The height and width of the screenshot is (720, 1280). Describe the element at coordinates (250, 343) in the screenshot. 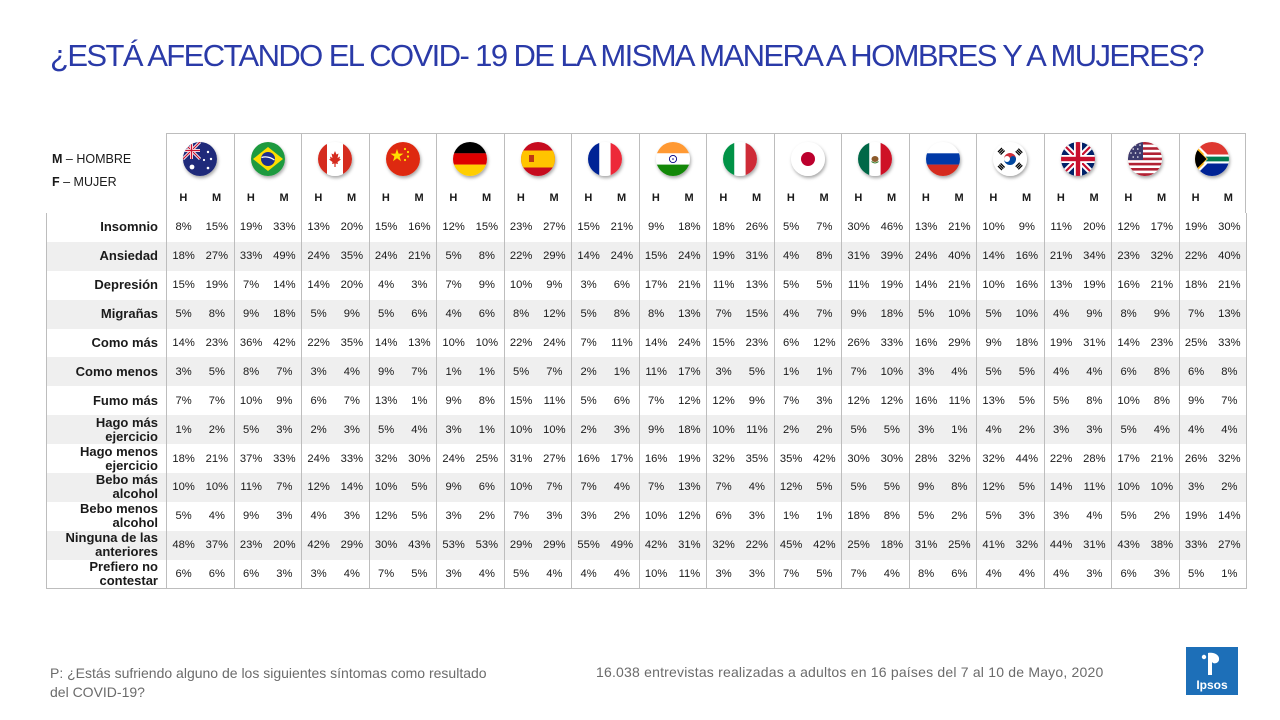

I see `value-cell: 36%` at that location.